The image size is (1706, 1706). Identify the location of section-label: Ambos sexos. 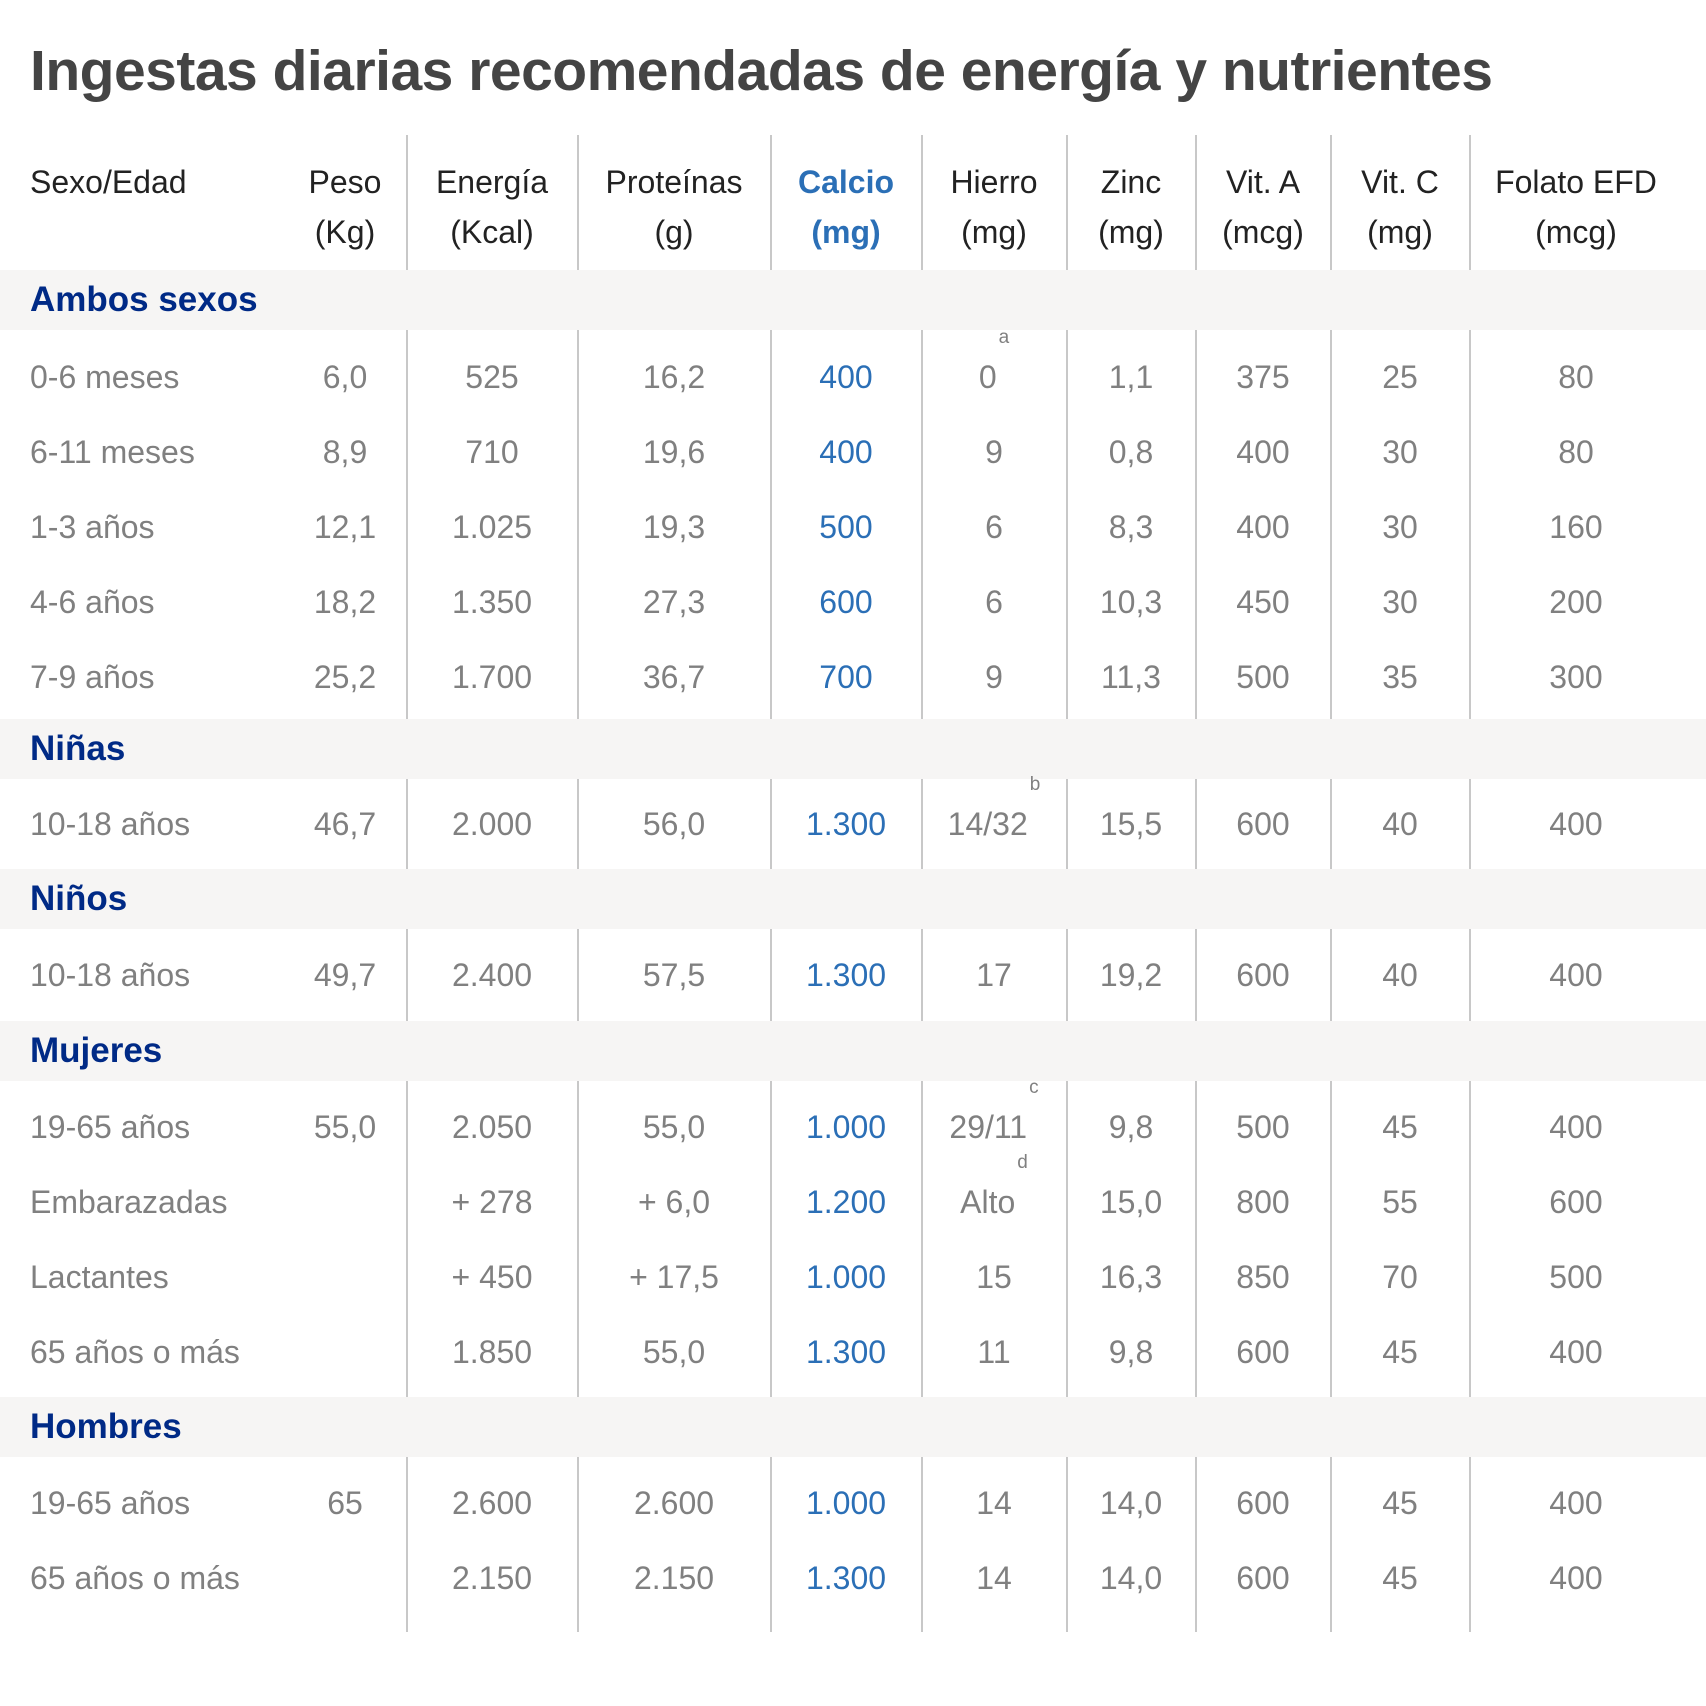
(144, 299).